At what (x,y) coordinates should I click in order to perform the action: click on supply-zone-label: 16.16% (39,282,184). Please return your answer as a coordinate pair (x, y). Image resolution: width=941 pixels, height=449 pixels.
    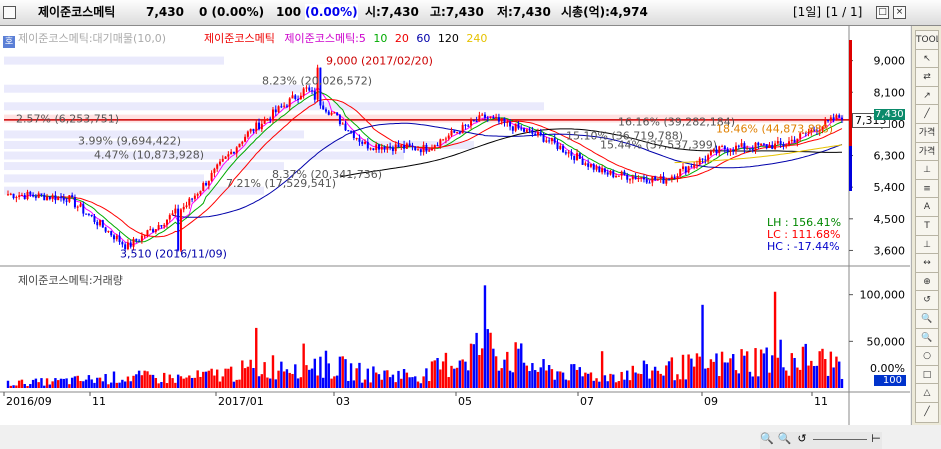
    Looking at the image, I should click on (676, 121).